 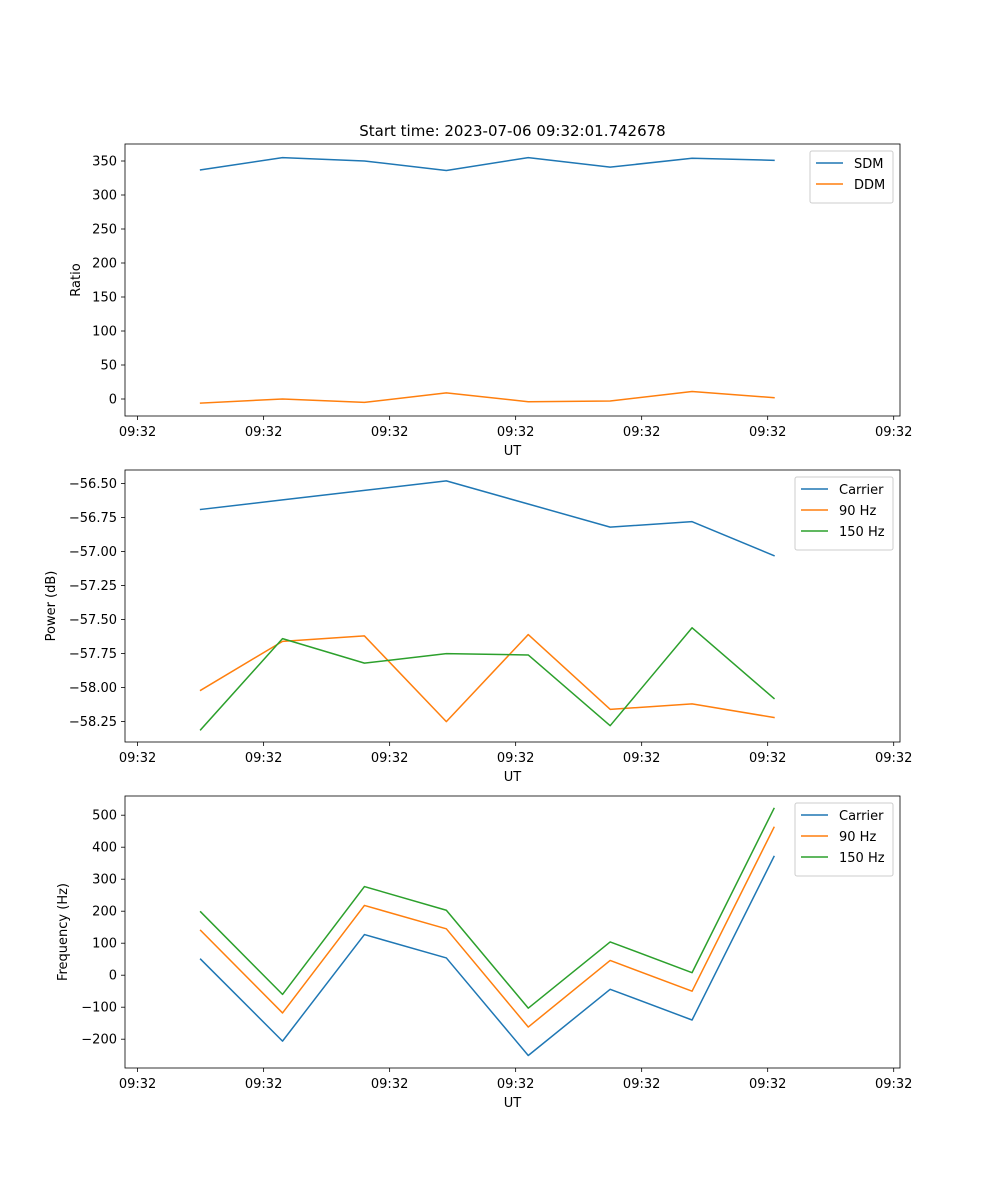 I want to click on chart-title: Start time: 2023-07-06 09:32:01.742678, so click(x=512, y=131).